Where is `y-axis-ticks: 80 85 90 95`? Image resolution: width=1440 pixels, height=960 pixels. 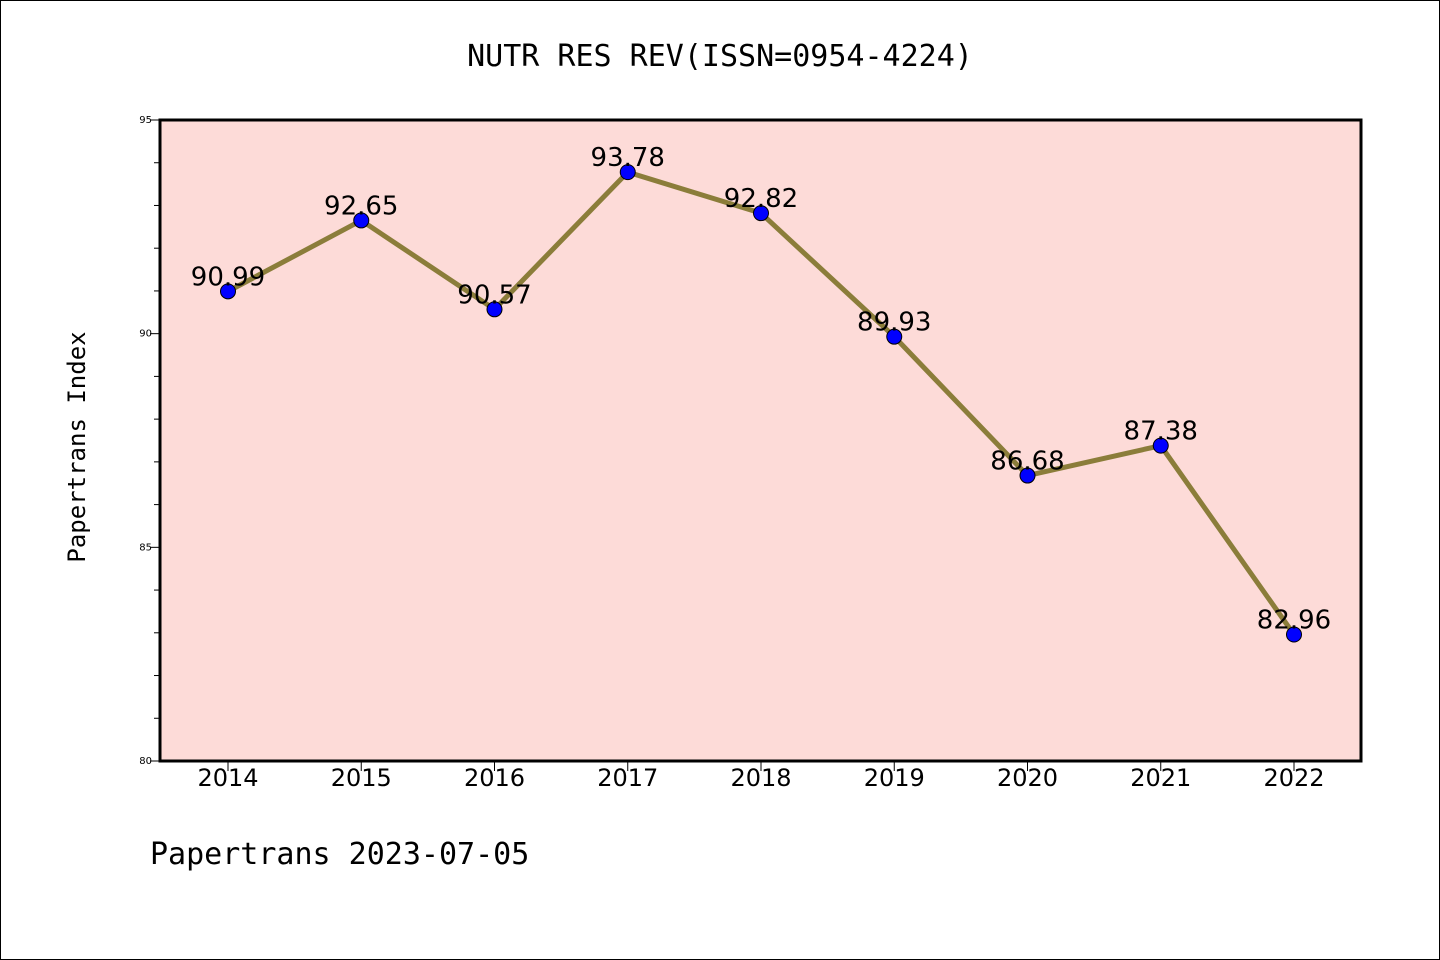 y-axis-ticks: 80 85 90 95 is located at coordinates (149, 441).